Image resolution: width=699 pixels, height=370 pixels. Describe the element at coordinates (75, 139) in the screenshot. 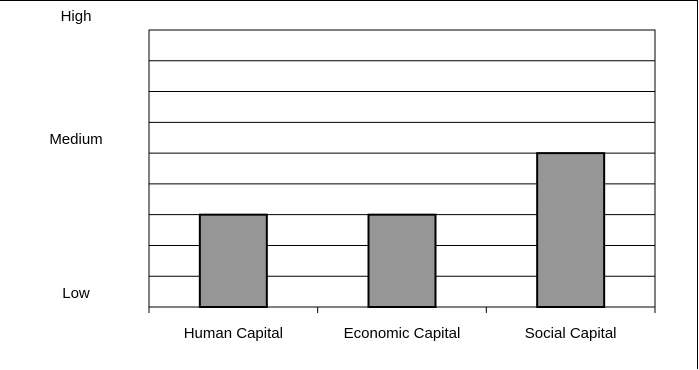

I see `y-tick-label: Medium` at that location.